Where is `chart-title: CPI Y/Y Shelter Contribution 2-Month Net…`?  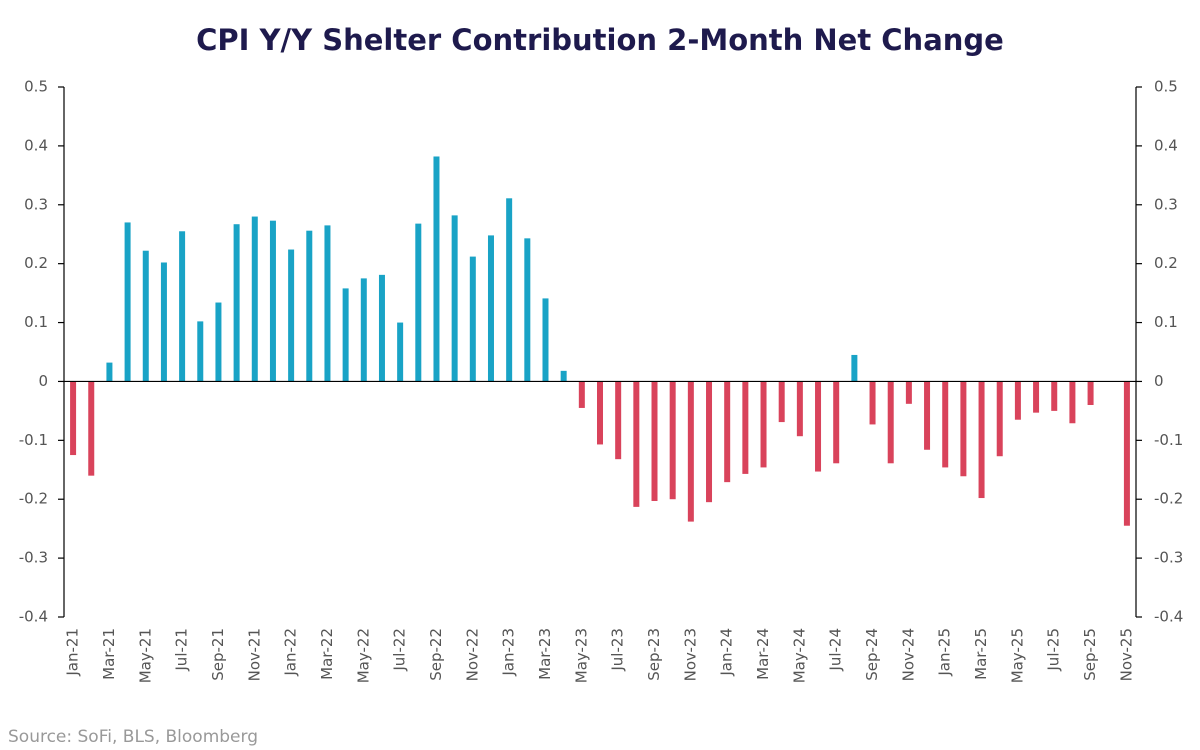 chart-title: CPI Y/Y Shelter Contribution 2-Month Net… is located at coordinates (600, 40).